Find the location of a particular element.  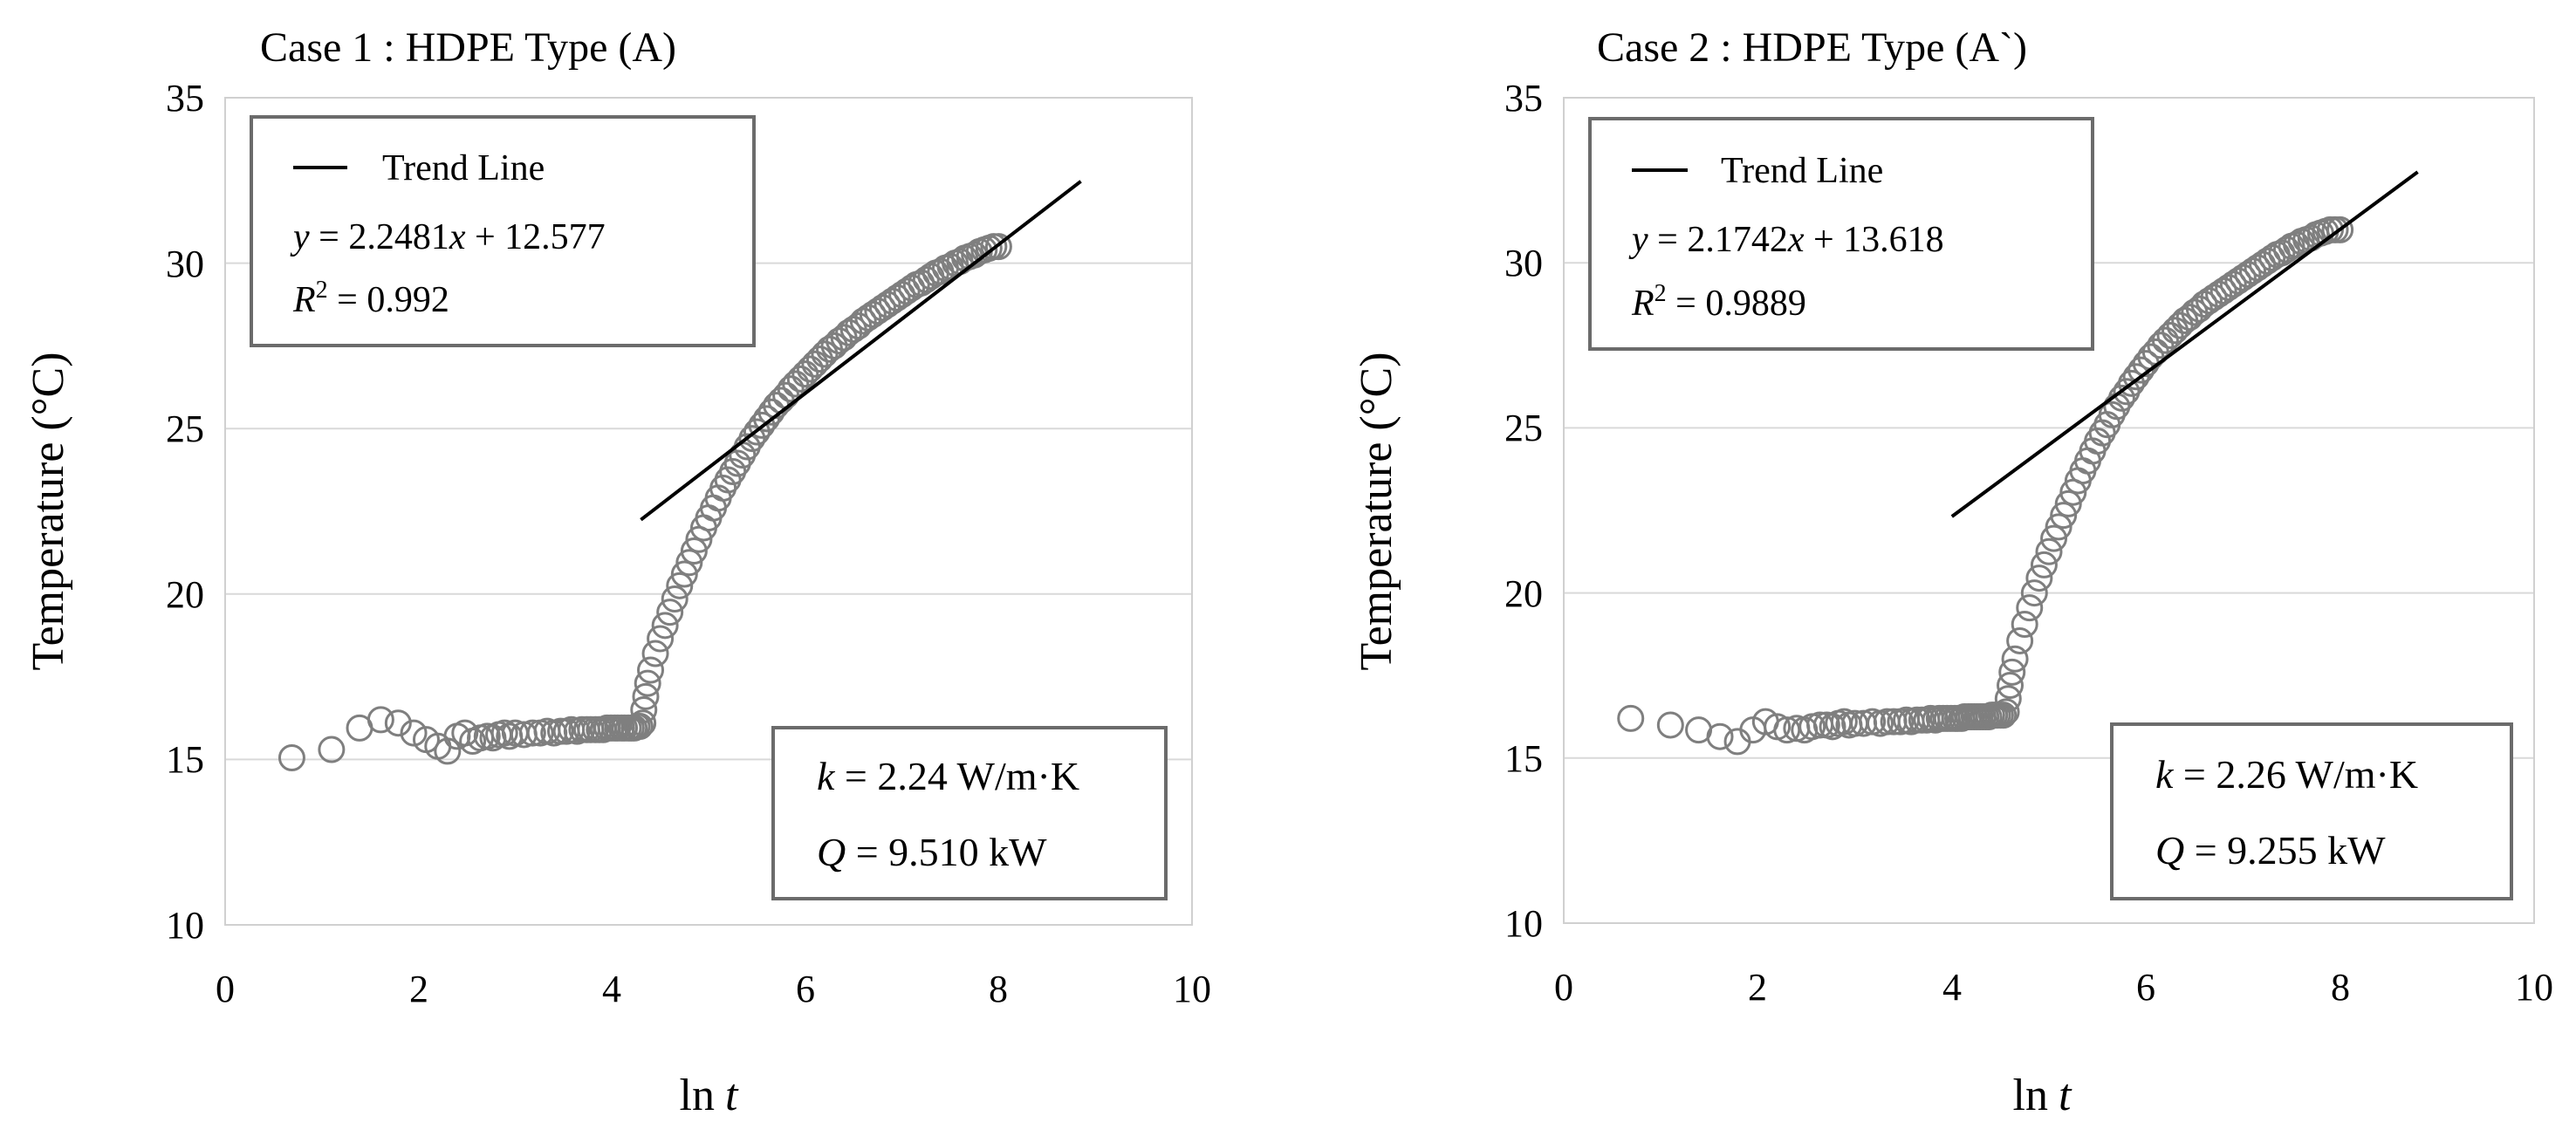

chart-title: Case 2 : HDPE Type (A`) is located at coordinates (1812, 48).